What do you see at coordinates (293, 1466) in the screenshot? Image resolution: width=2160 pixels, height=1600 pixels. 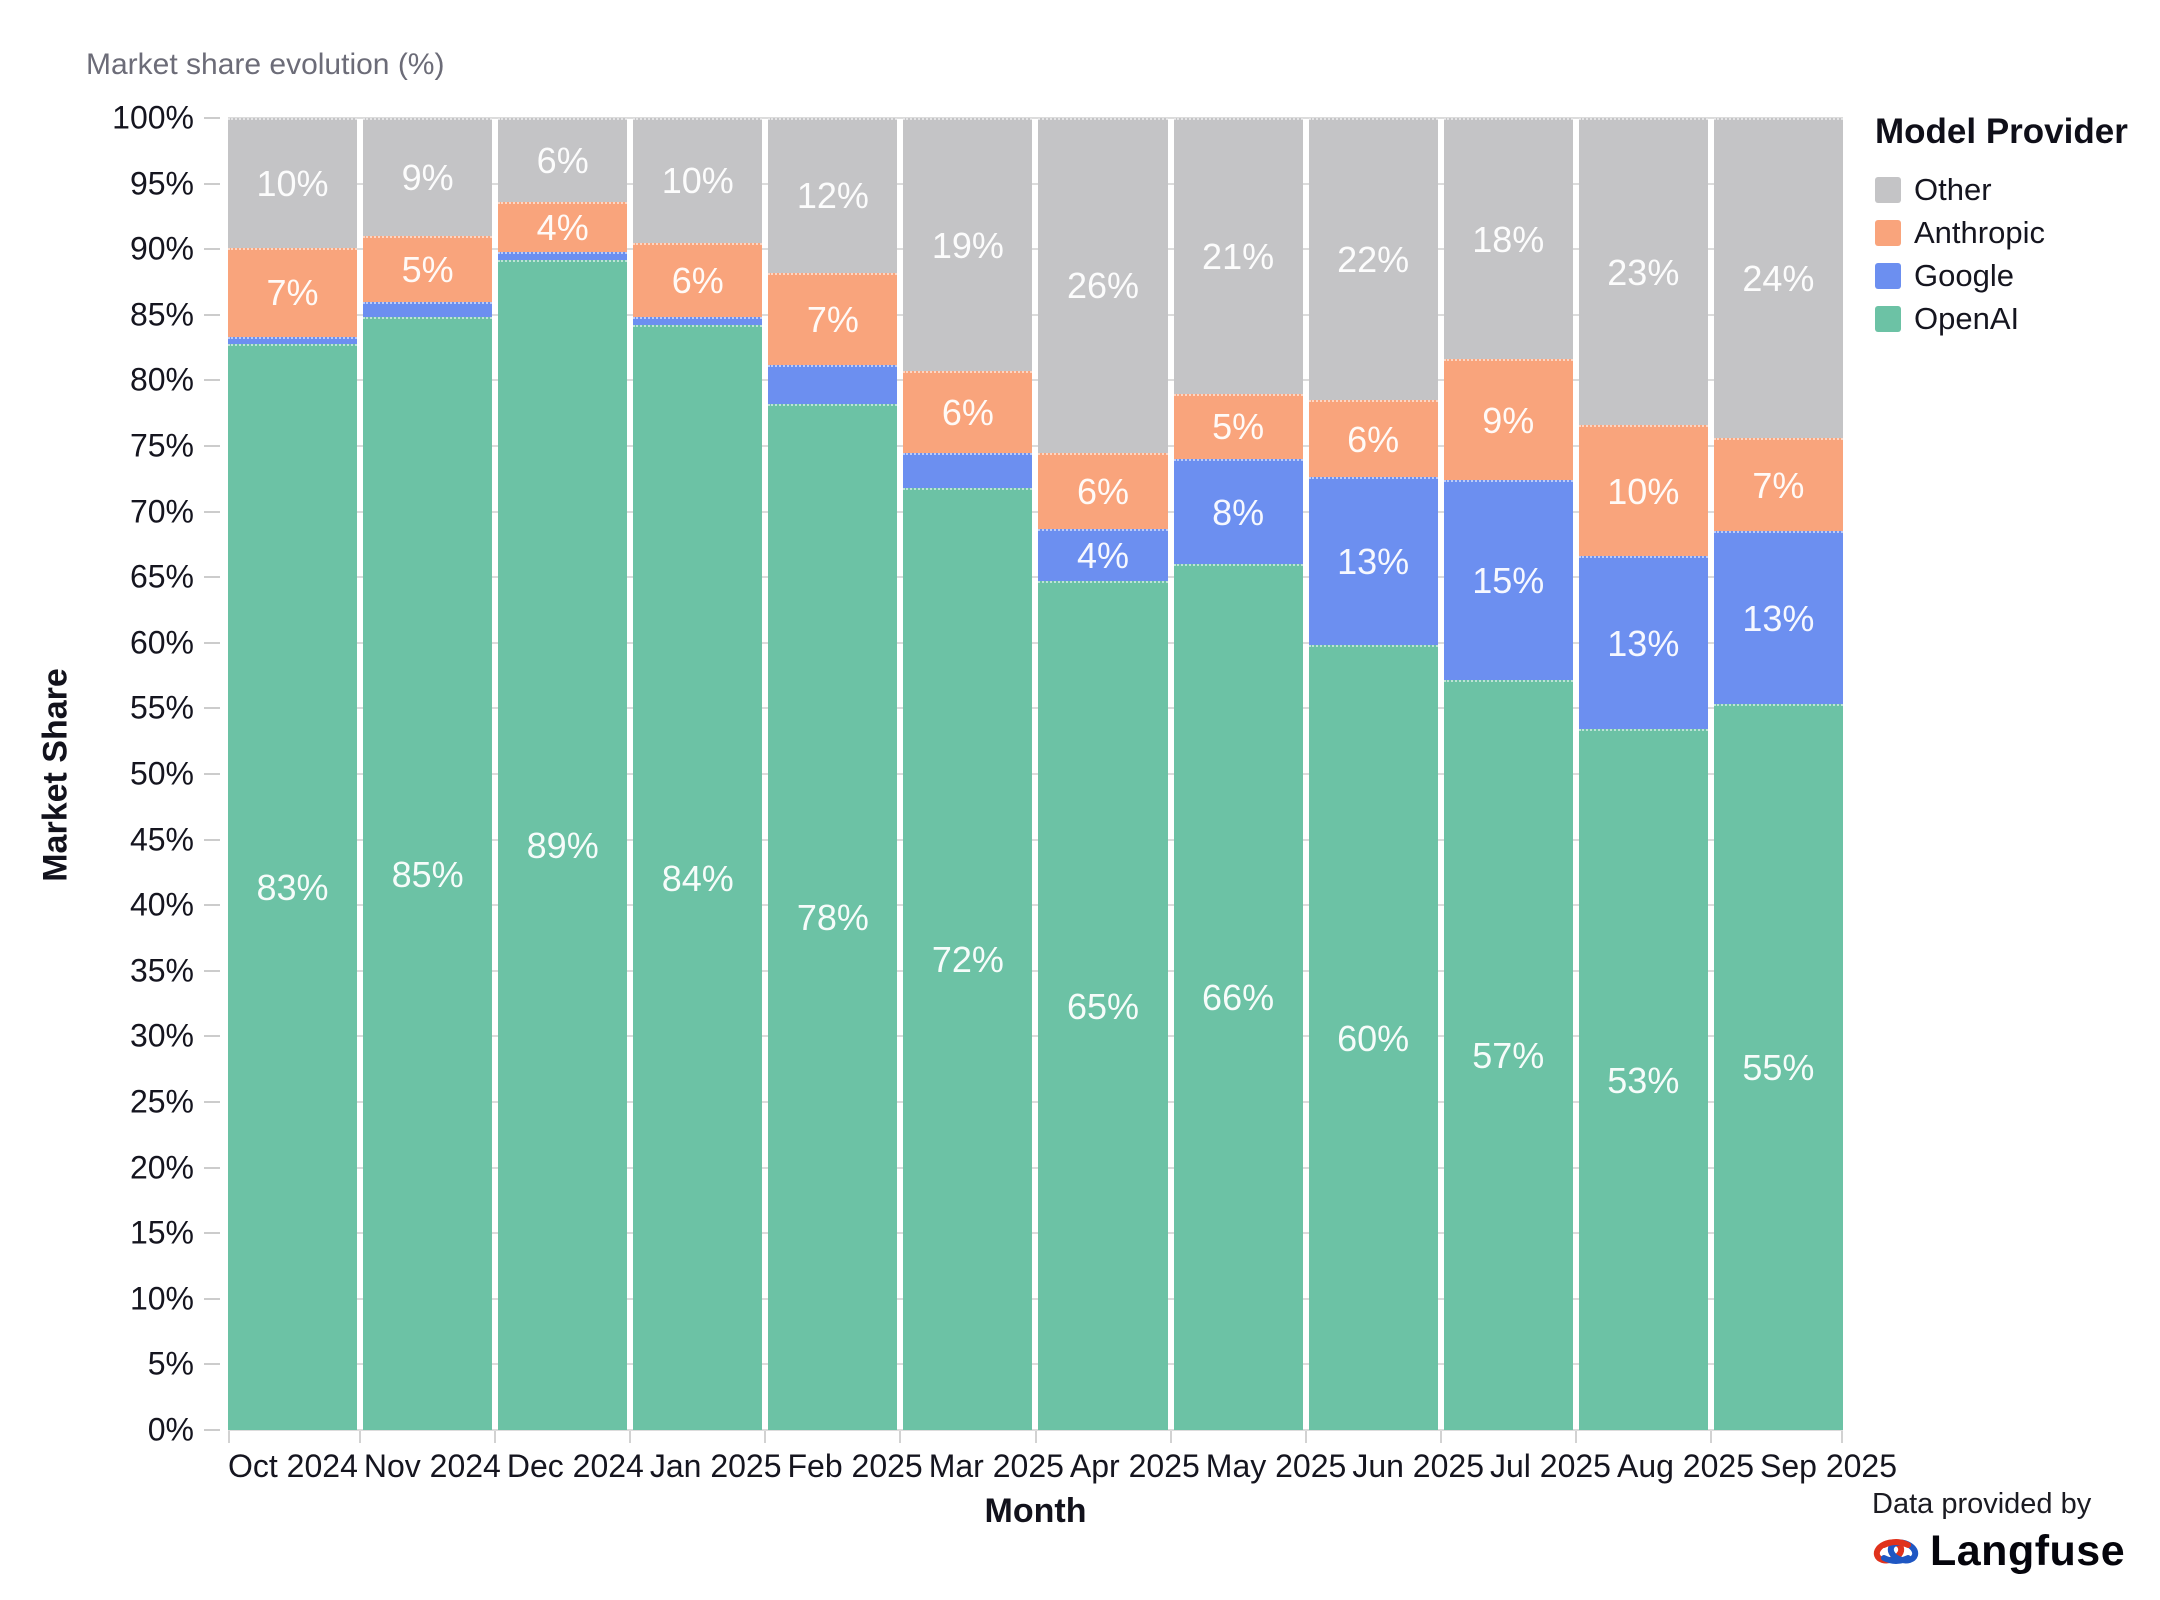 I see `x-tick-label: Oct 2024` at bounding box center [293, 1466].